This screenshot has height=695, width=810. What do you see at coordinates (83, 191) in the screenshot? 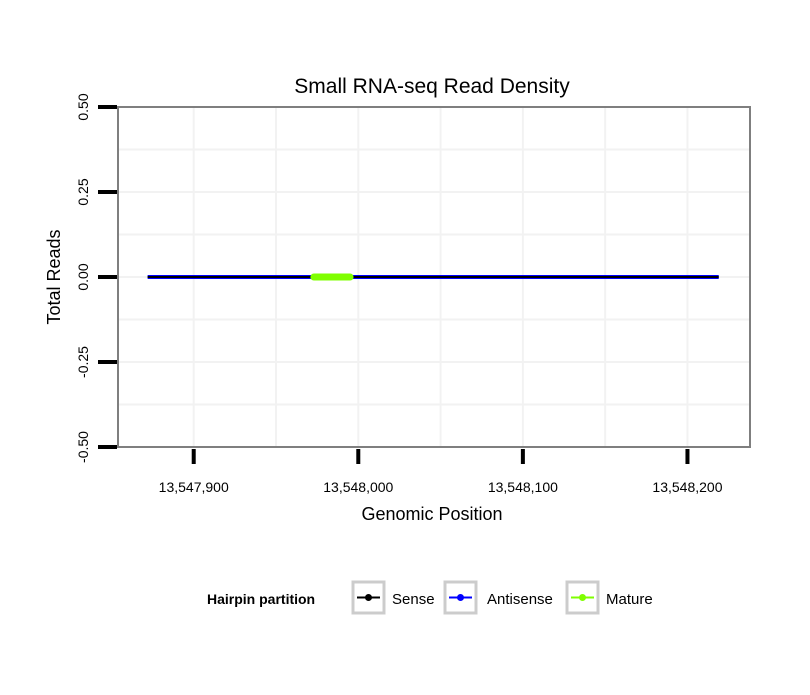
I see `y-tick-label: 0.25` at bounding box center [83, 191].